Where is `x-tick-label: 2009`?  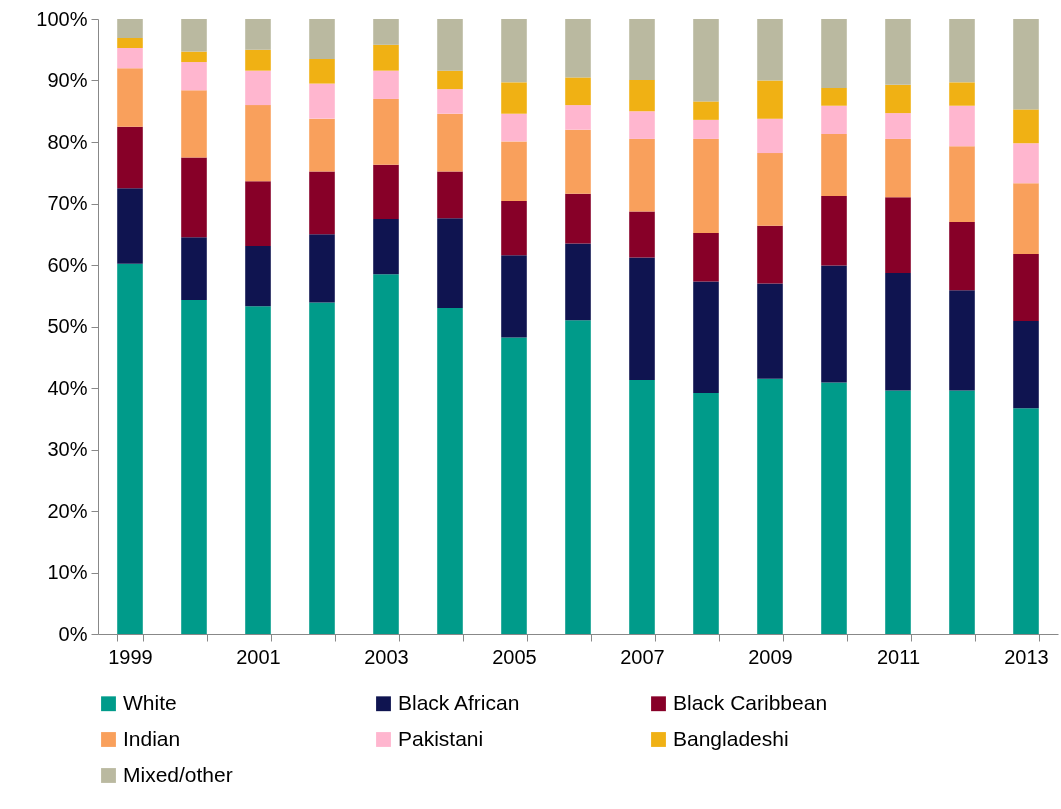
x-tick-label: 2009 is located at coordinates (770, 656).